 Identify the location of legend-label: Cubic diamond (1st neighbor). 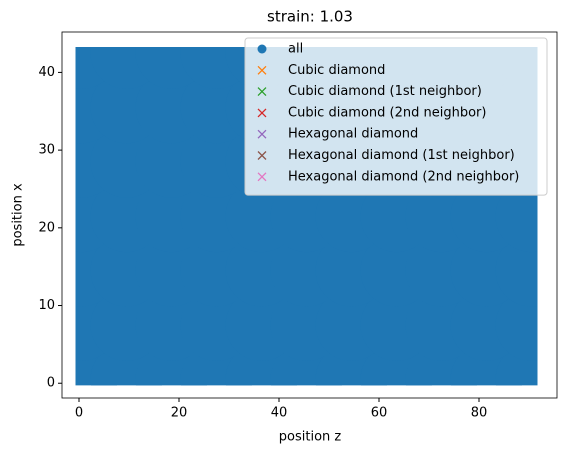
(385, 91).